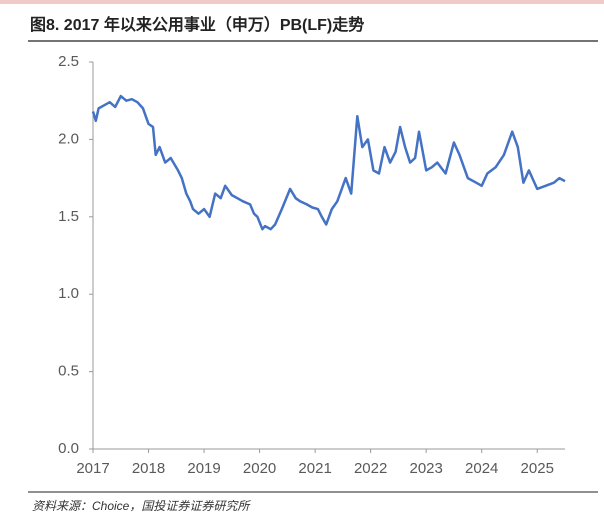 This screenshot has width=604, height=519. What do you see at coordinates (92, 468) in the screenshot?
I see `x-tick-label: 2017` at bounding box center [92, 468].